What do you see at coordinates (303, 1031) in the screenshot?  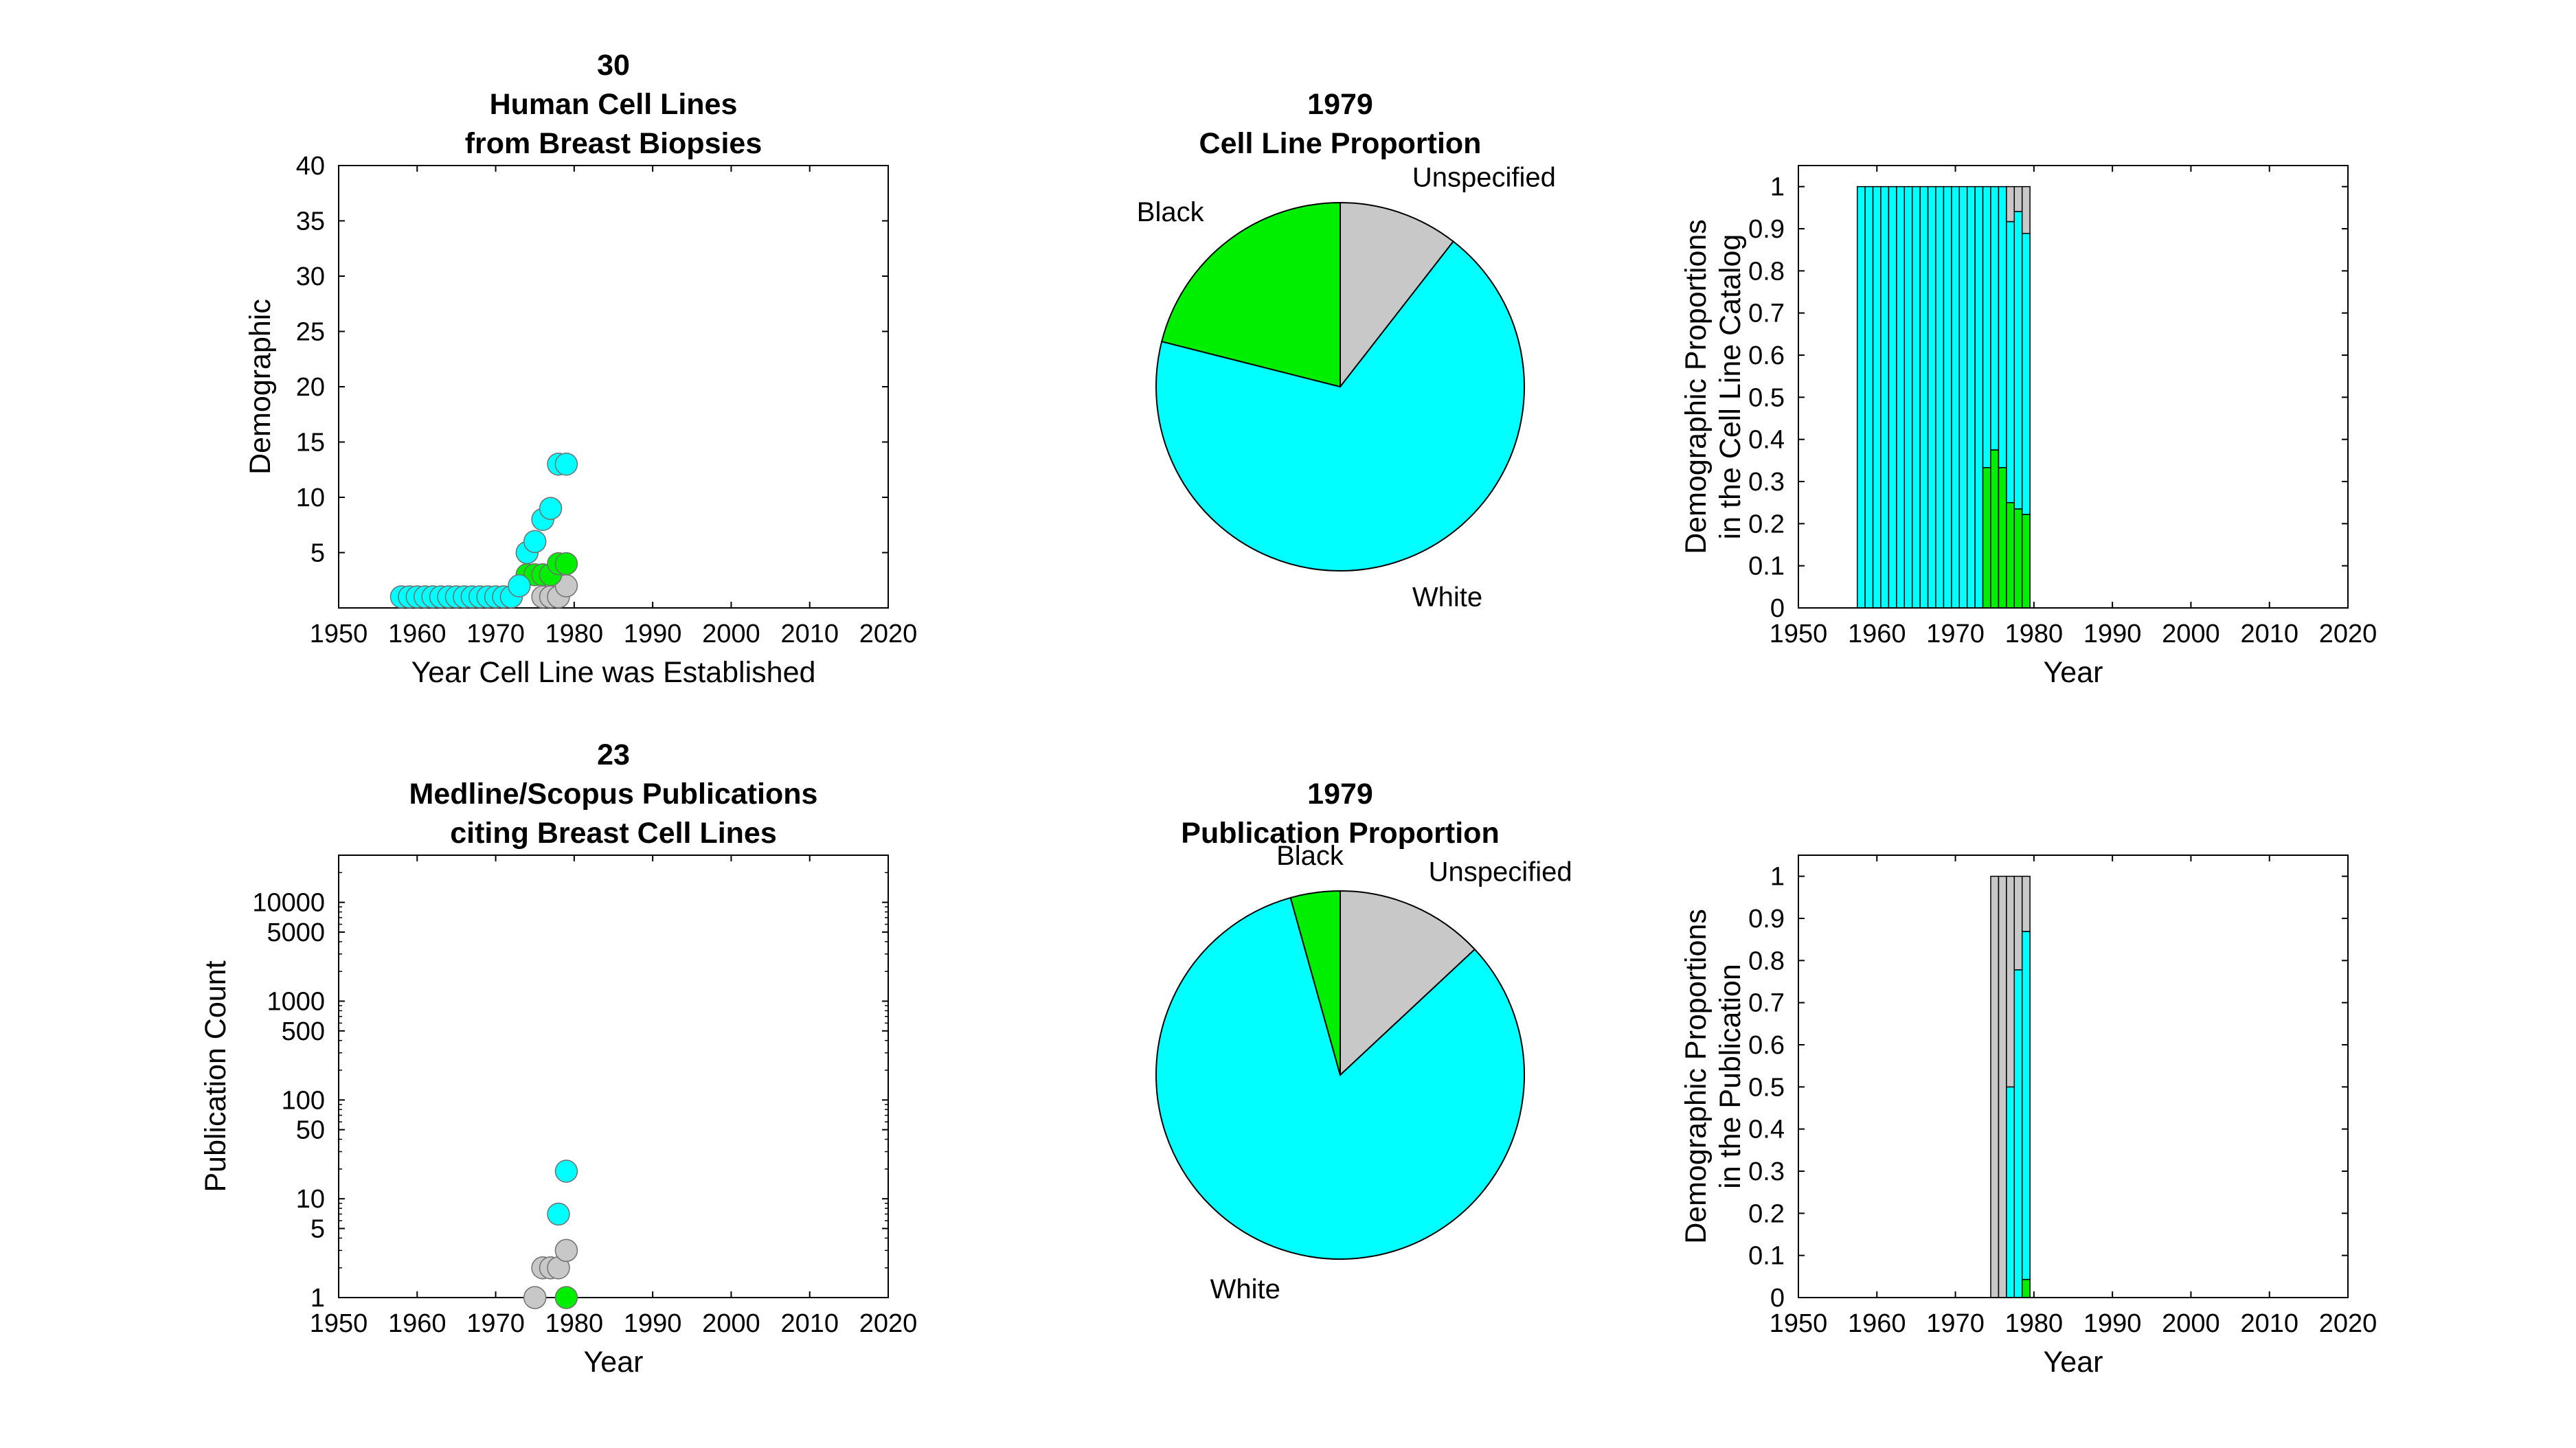 I see `y-tick-label: 500` at bounding box center [303, 1031].